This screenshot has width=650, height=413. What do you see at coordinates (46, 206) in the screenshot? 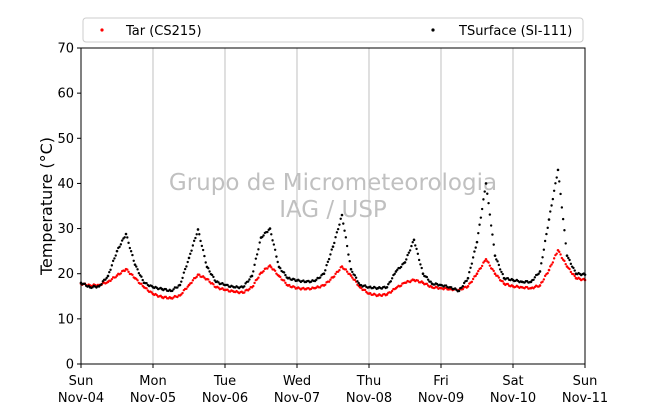
I see `y-axis-label: Temperature (°C)` at bounding box center [46, 206].